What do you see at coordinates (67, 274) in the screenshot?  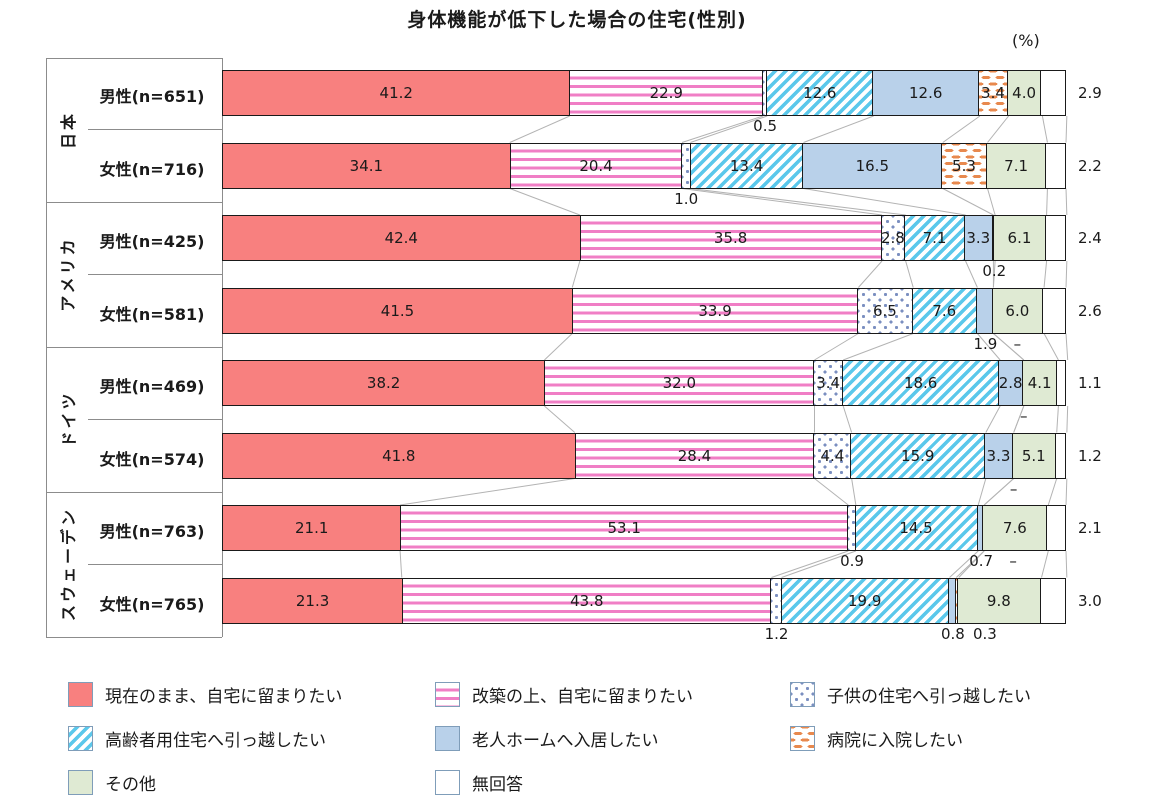 I see `country-label-1: アメリカ` at bounding box center [67, 274].